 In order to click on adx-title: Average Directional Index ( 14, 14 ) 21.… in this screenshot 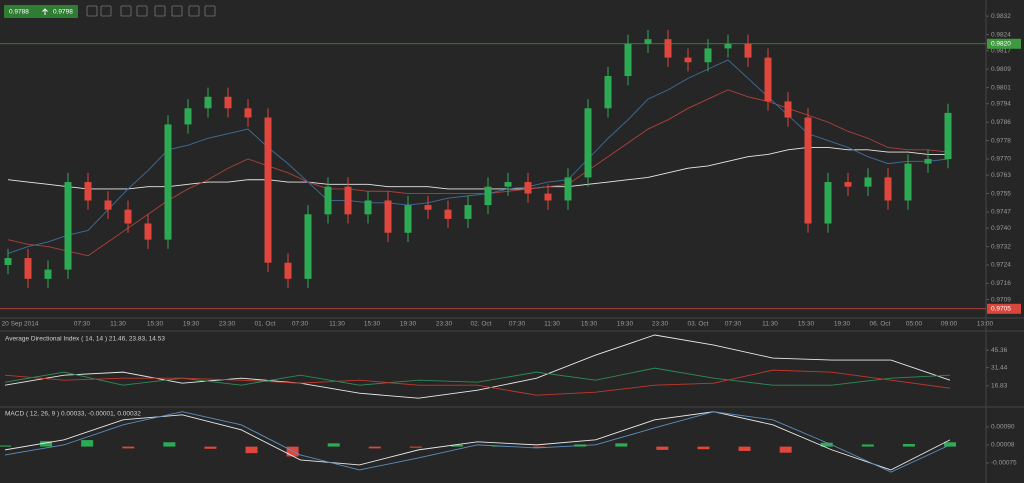, I will do `click(85, 339)`.